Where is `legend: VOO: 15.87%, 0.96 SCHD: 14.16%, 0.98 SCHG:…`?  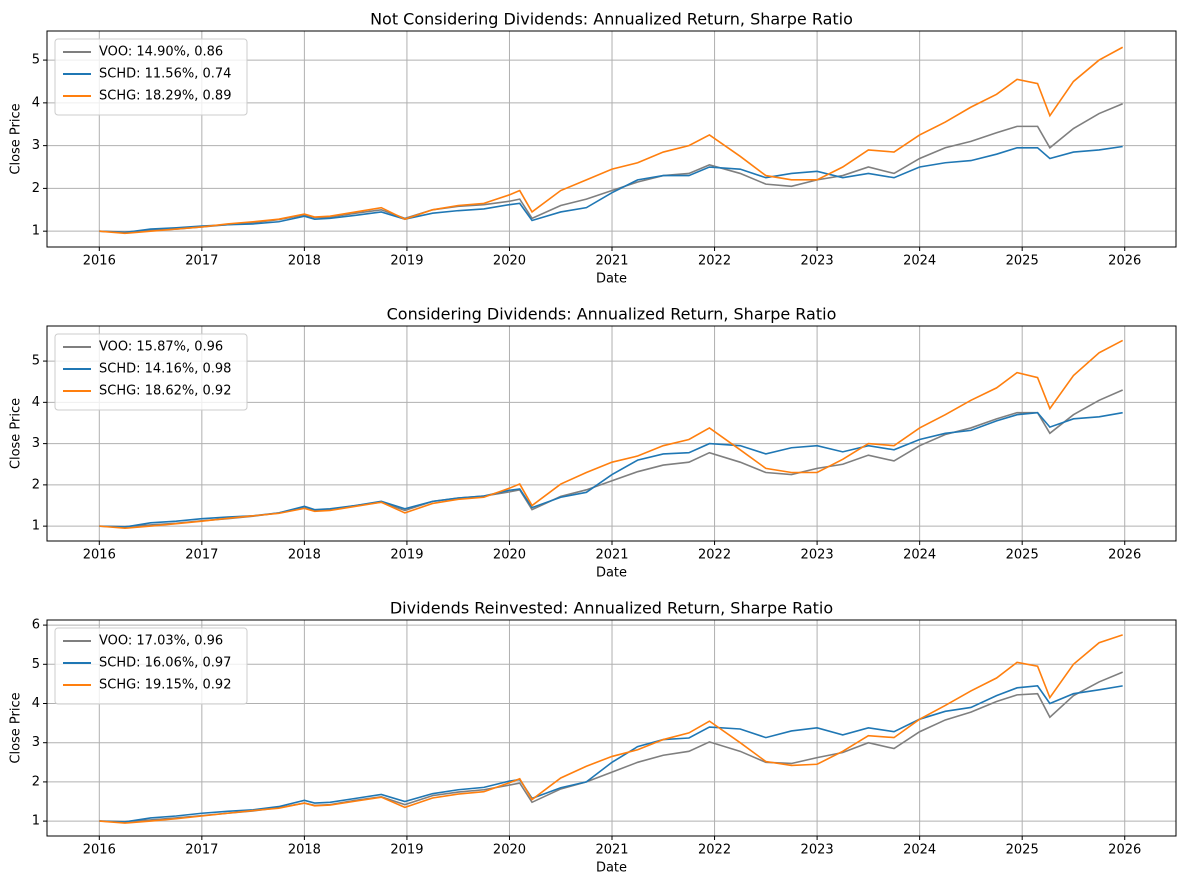
legend: VOO: 15.87%, 0.96 SCHD: 14.16%, 0.98 SCHG:… is located at coordinates (151, 372).